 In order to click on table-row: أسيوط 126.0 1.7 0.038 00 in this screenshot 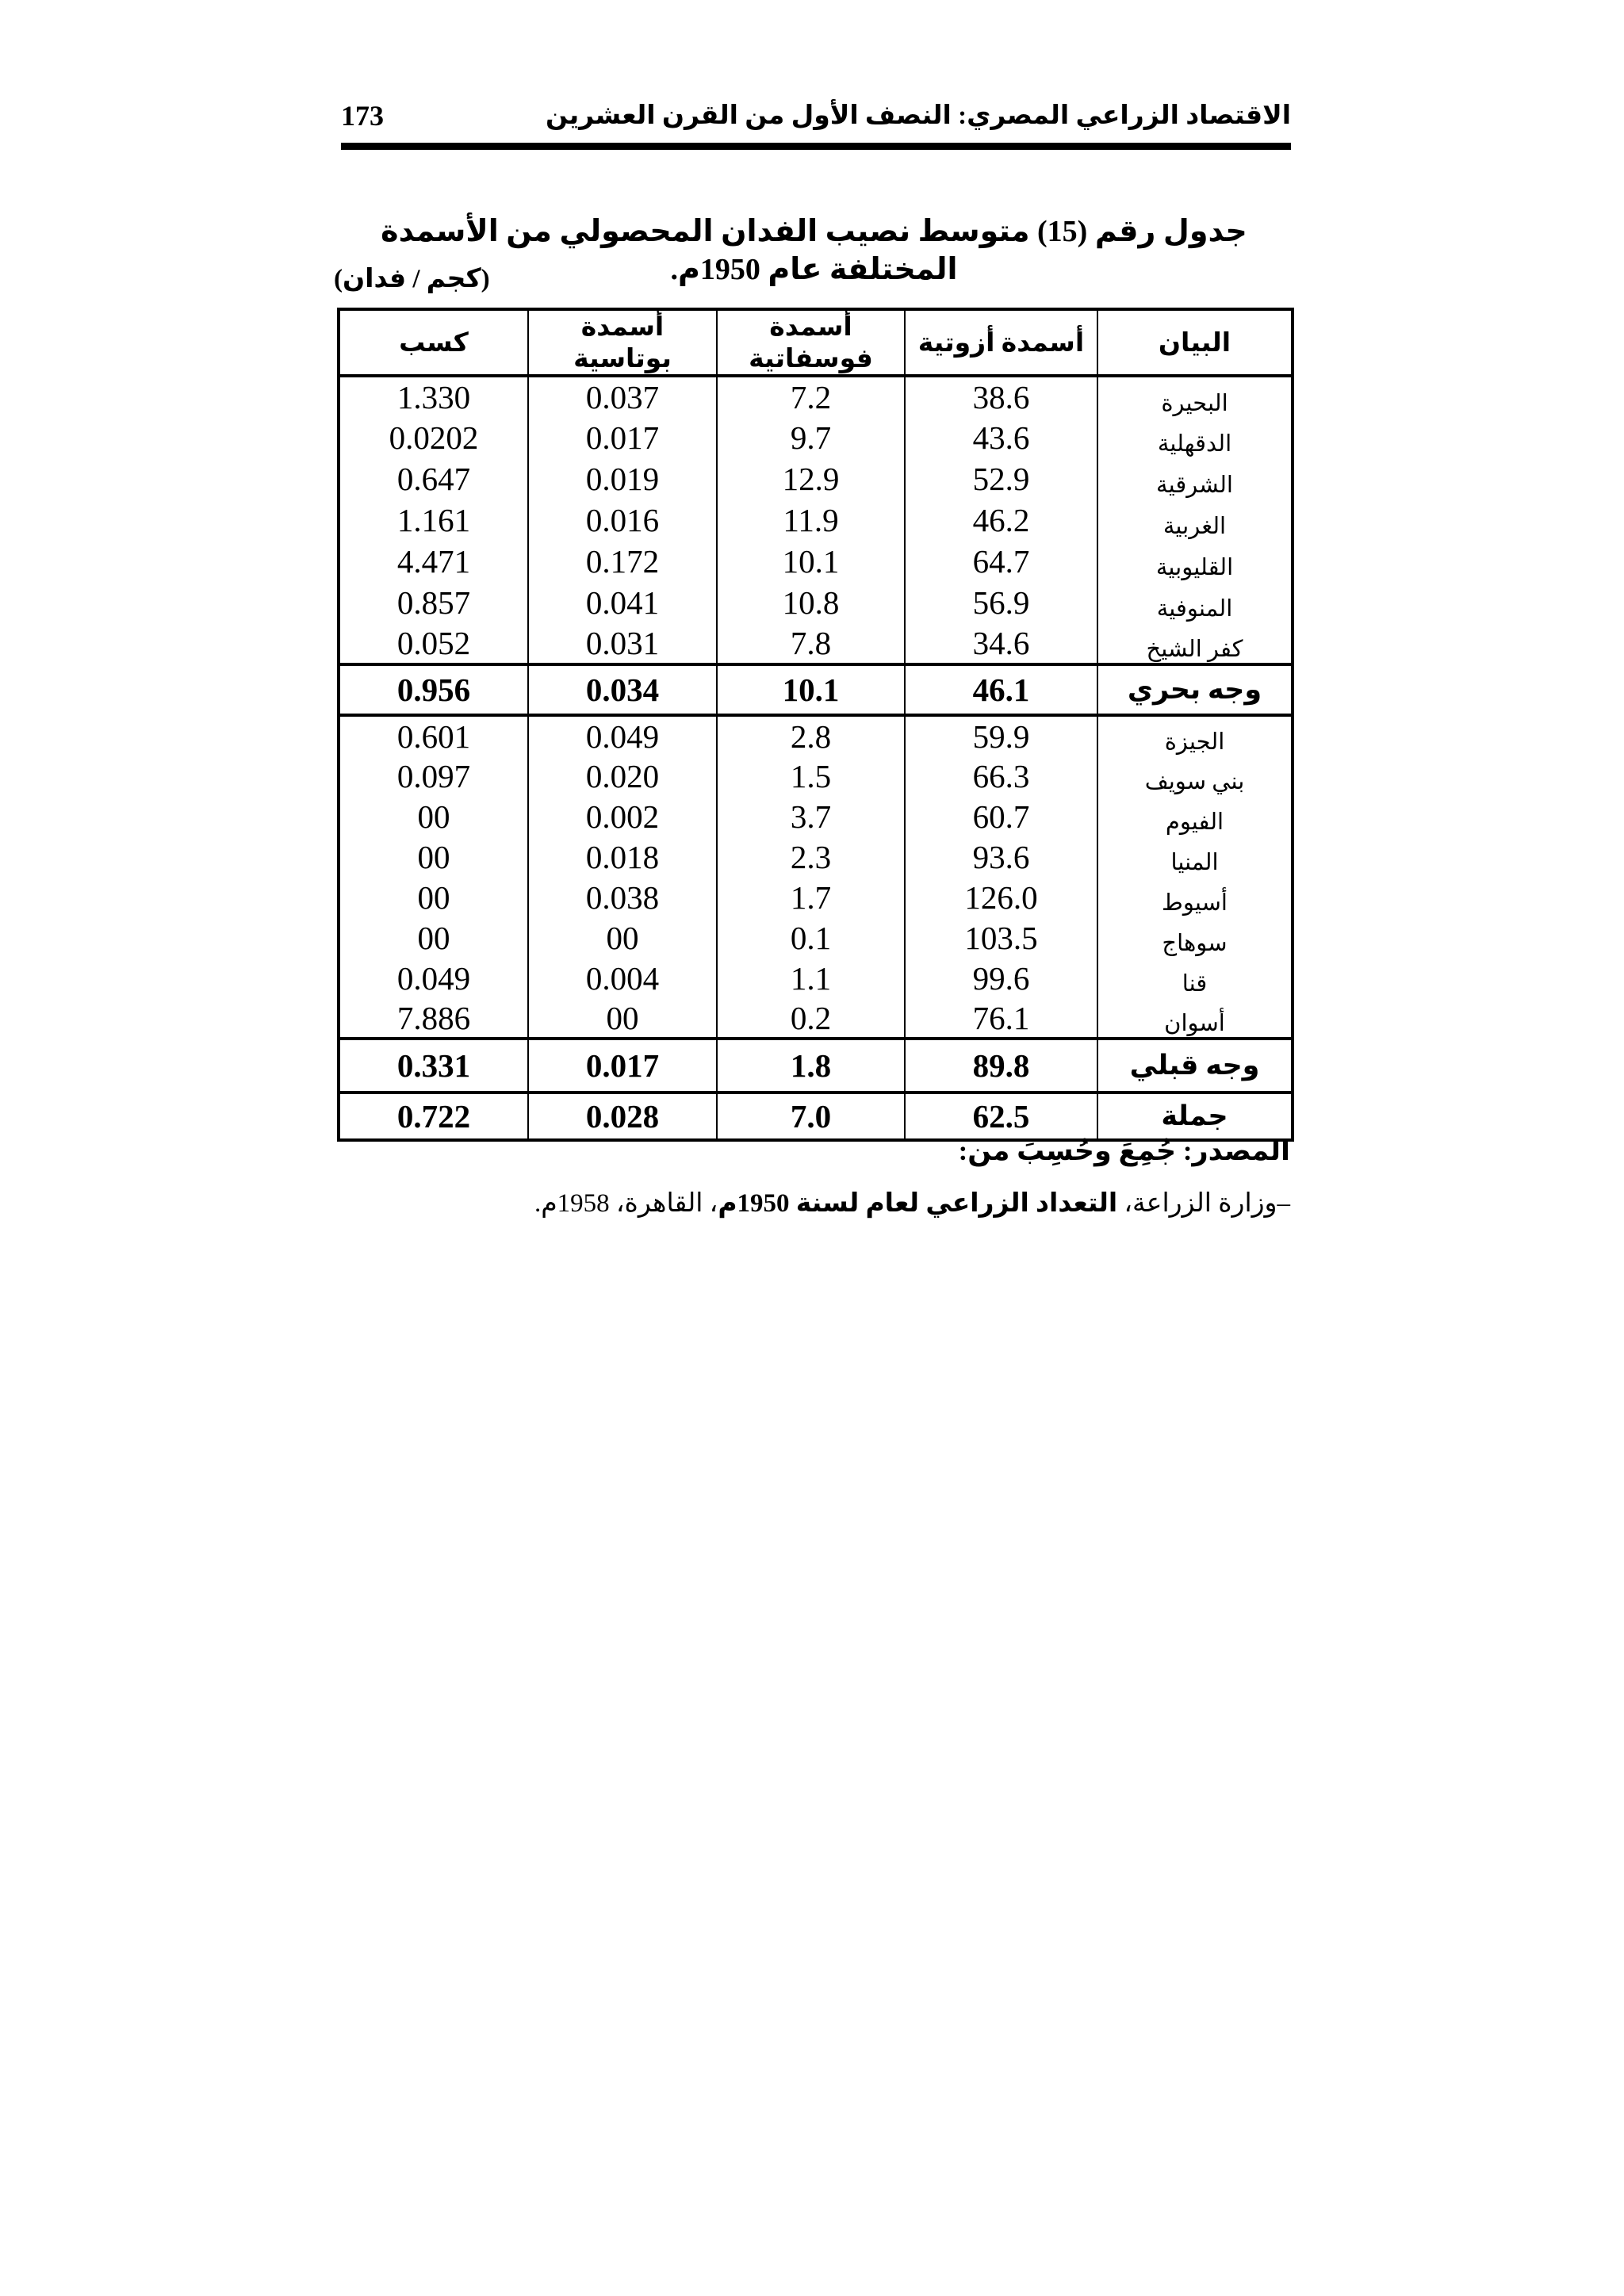, I will do `click(816, 897)`.